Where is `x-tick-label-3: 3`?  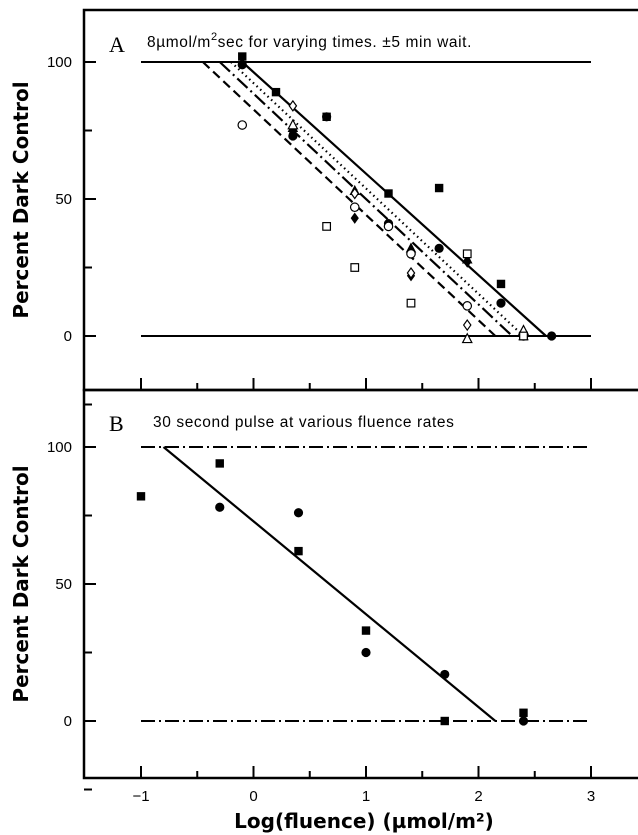
x-tick-label-3: 3 is located at coordinates (591, 796).